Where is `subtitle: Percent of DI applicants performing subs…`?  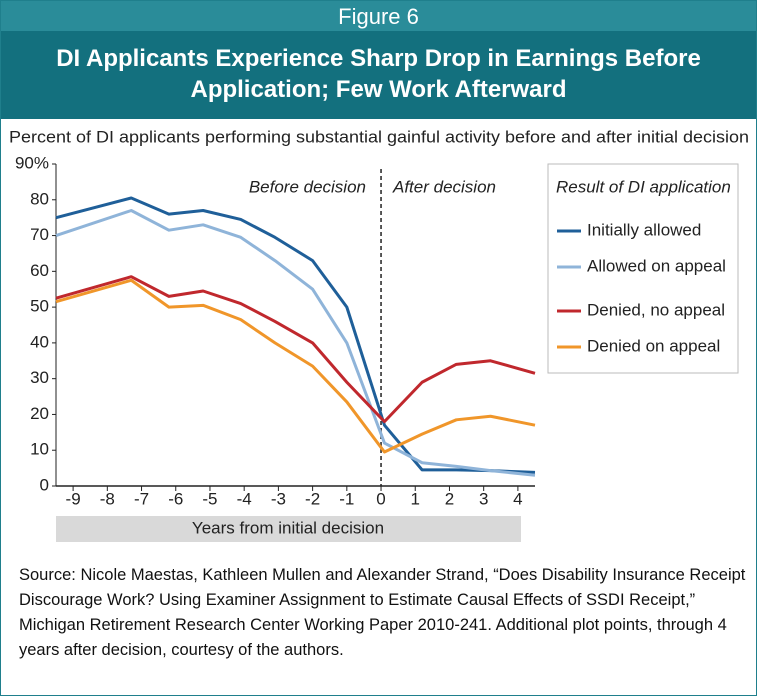
subtitle: Percent of DI applicants performing subs… is located at coordinates (379, 136).